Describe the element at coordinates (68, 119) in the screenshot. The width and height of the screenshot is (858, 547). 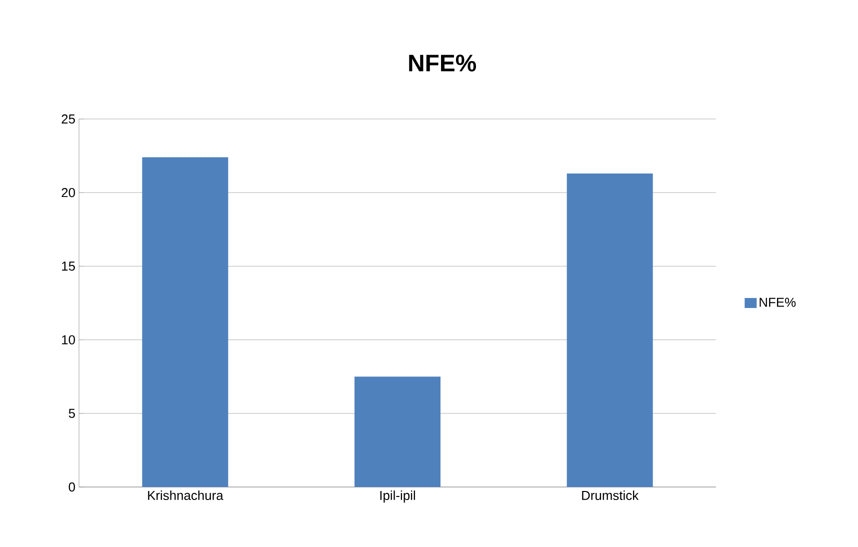
I see `y-tick-label: 25` at that location.